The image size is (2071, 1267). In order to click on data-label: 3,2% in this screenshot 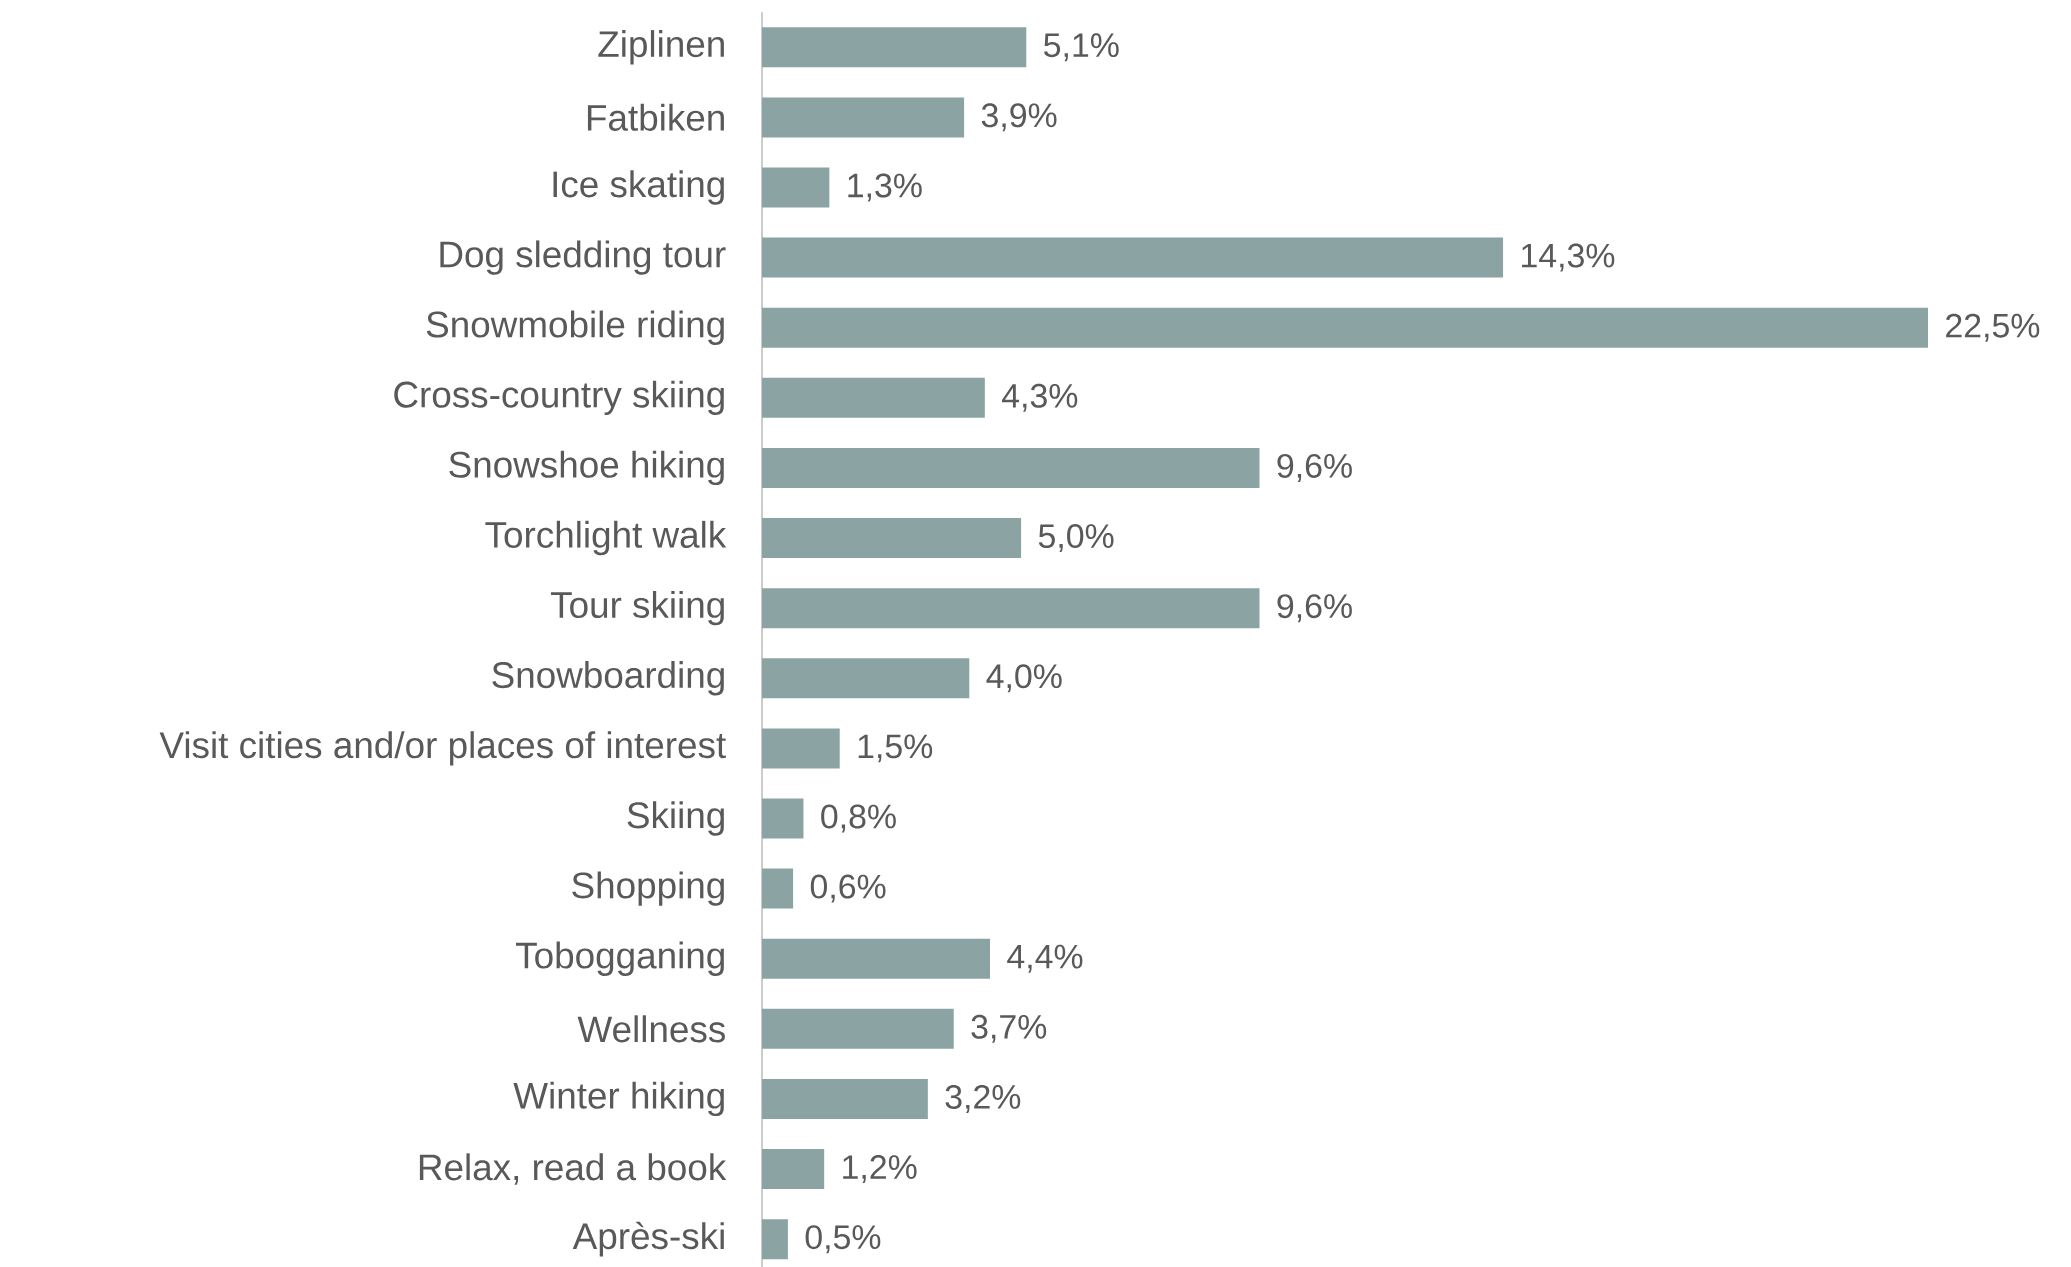, I will do `click(983, 1098)`.